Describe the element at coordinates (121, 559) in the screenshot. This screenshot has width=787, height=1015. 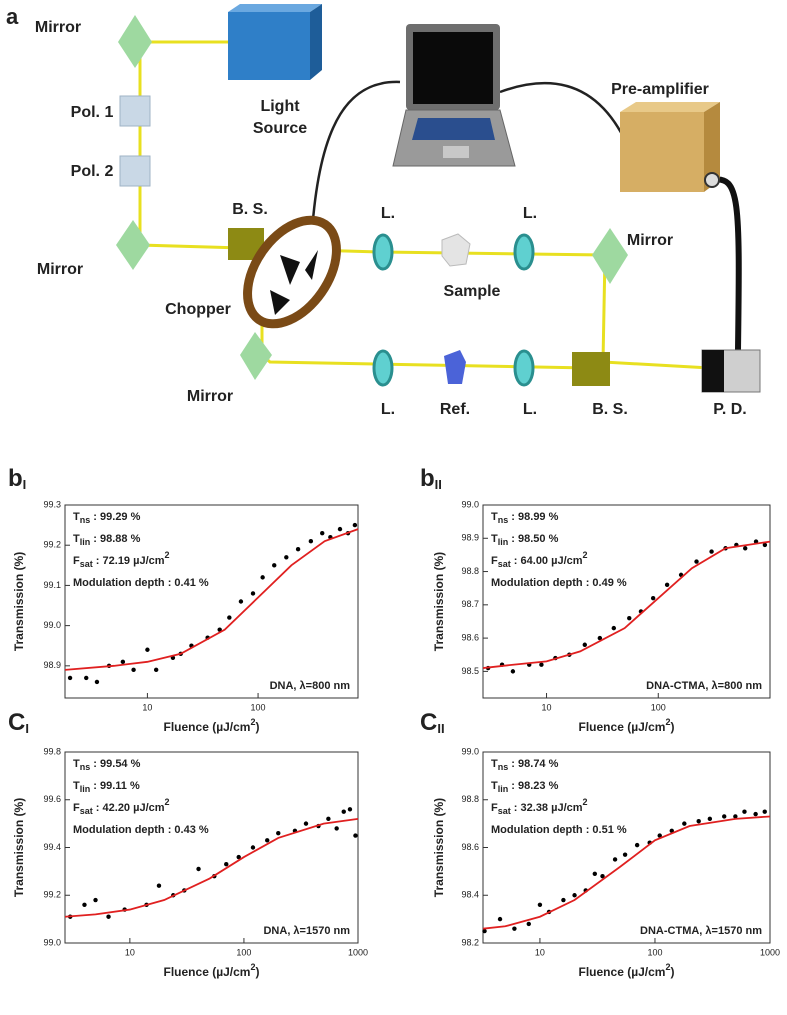
I see `annotation: Fsat : 72.19 µJ/cm2` at that location.